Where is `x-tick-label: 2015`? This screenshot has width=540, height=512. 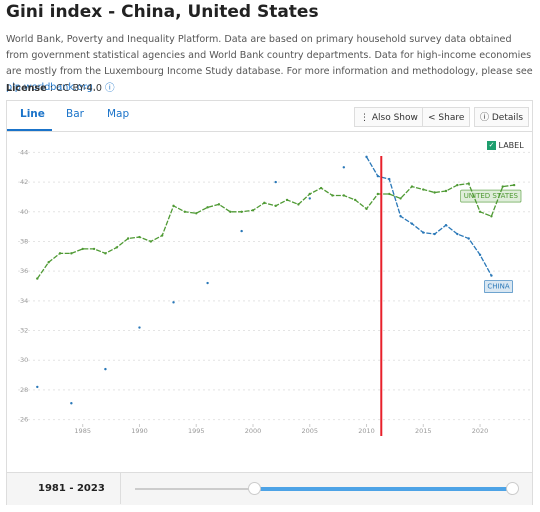
x-tick-label: 2015 is located at coordinates (423, 431).